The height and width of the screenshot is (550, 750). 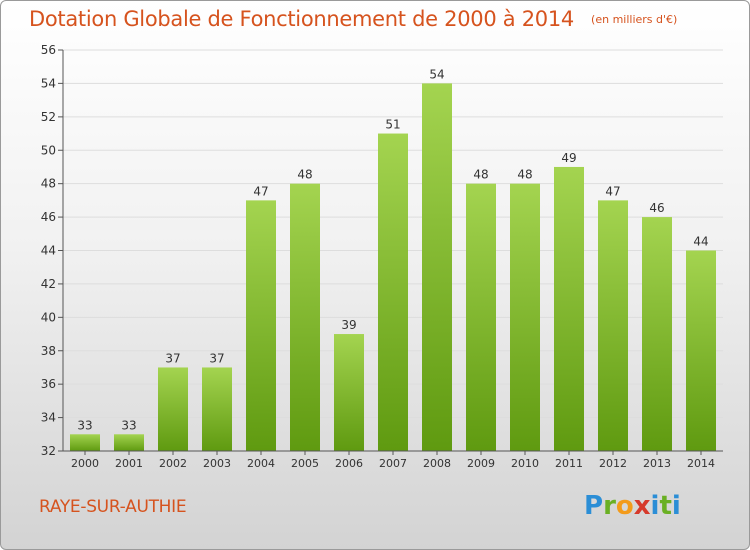 I want to click on y-tick-label: 54, so click(x=48, y=83).